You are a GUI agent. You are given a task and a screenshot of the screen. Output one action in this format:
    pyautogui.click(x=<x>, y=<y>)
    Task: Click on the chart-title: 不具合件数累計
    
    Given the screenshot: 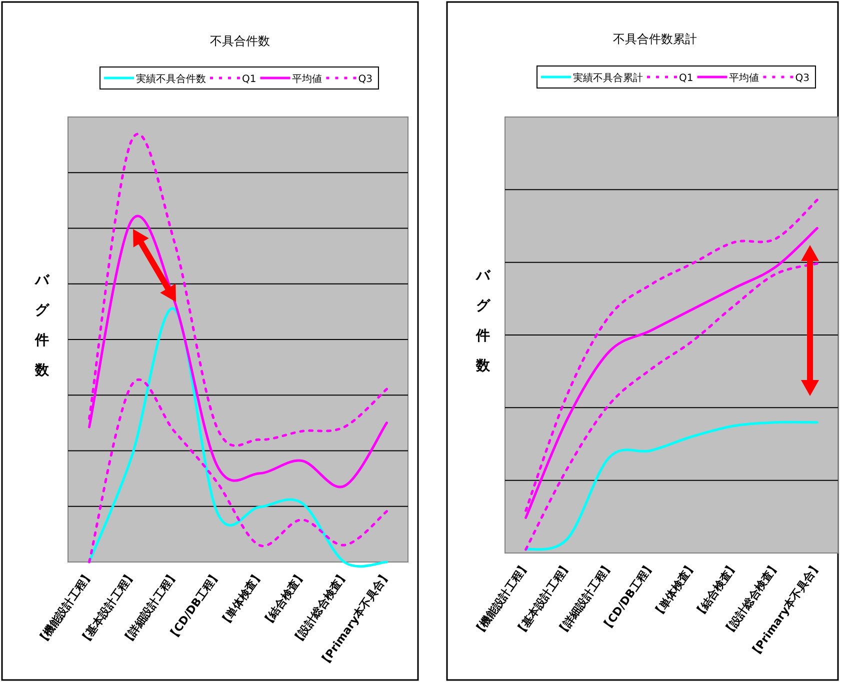 What is the action you would take?
    pyautogui.click(x=655, y=39)
    